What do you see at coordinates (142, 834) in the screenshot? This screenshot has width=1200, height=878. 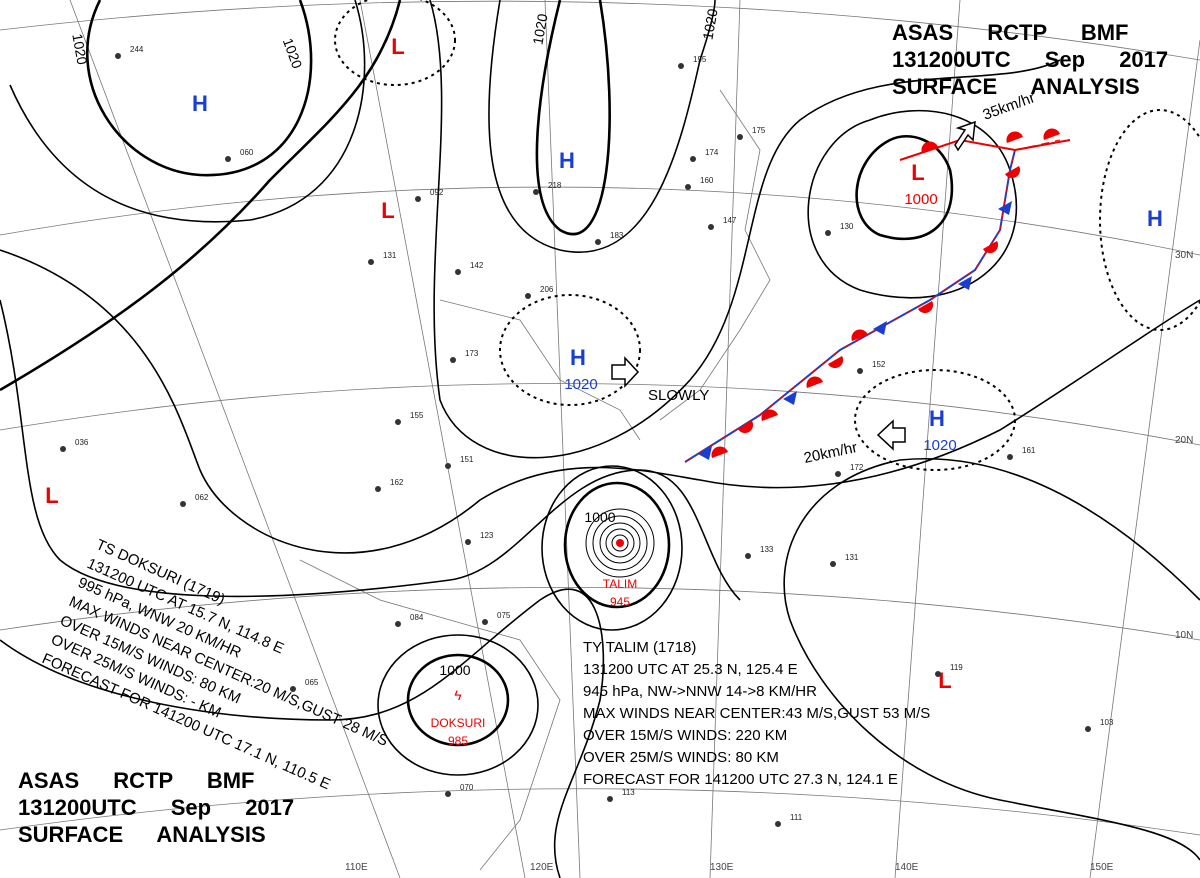 I see `header-line: SURFACE ANALYSIS` at bounding box center [142, 834].